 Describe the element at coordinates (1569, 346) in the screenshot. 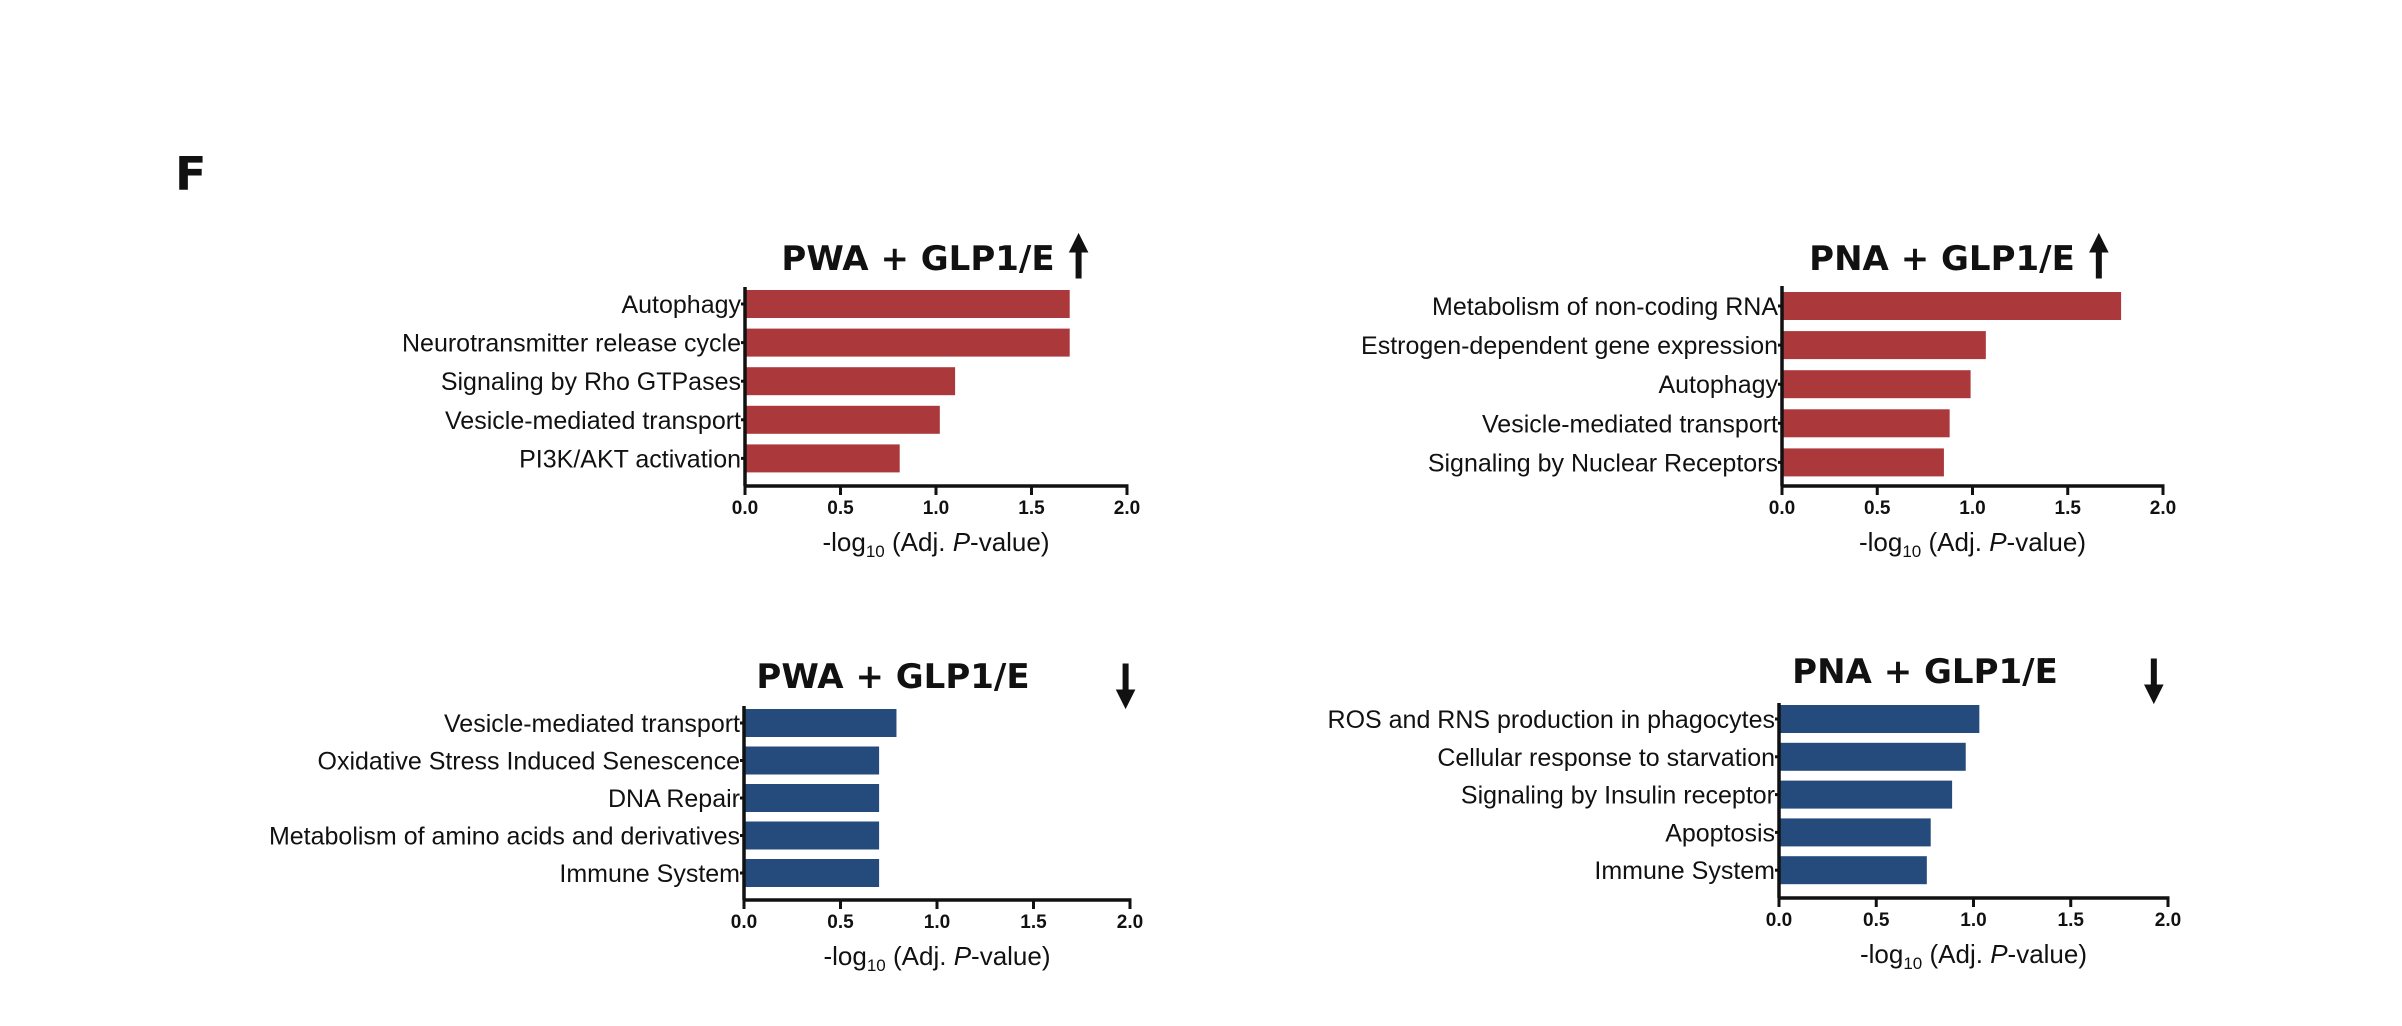

I see `category-label: Estrogen-dependent gene expression` at that location.